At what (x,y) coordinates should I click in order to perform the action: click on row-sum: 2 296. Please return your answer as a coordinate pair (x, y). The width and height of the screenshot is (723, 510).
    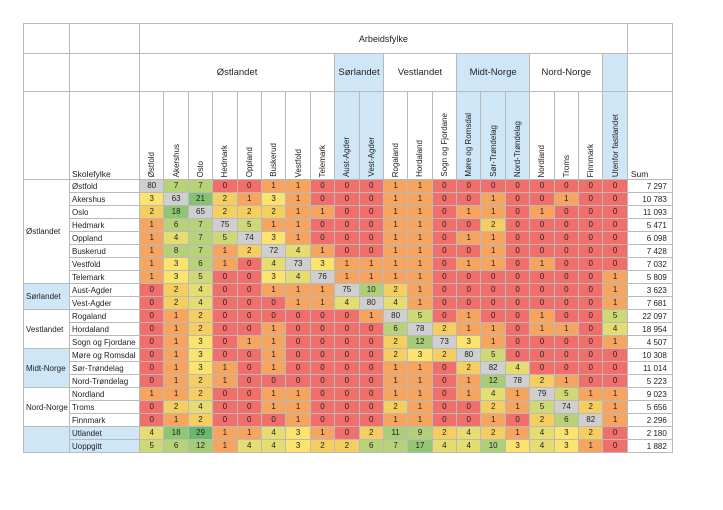
    Looking at the image, I should click on (649, 420).